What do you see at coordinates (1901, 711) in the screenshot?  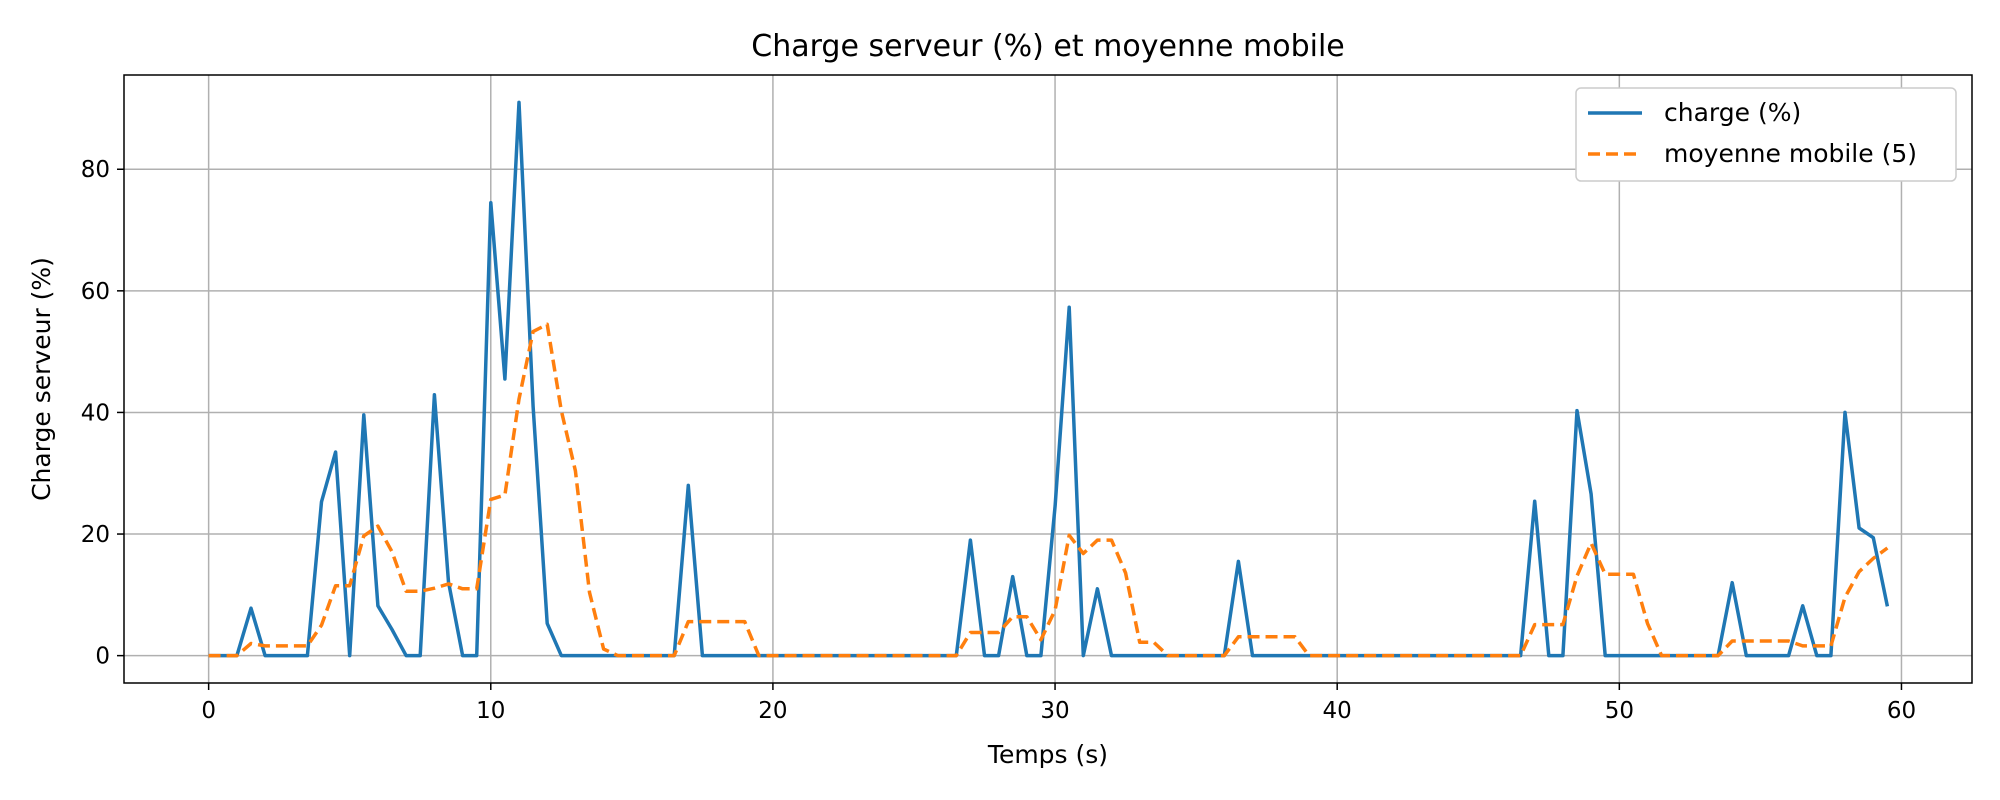 I see `x-tick-label: 60` at bounding box center [1901, 711].